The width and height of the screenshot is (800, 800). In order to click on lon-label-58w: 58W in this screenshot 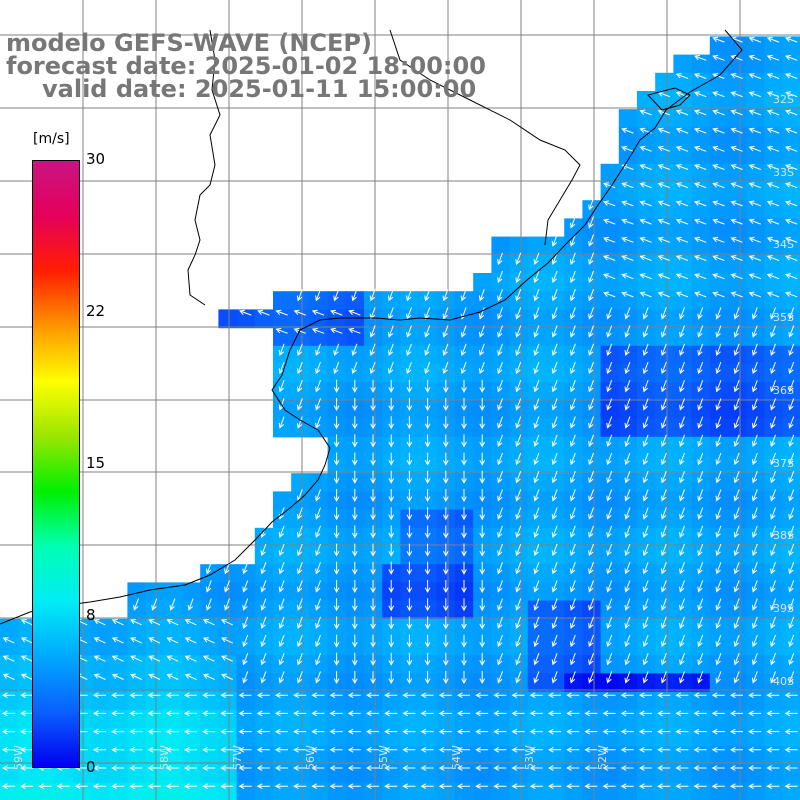, I will do `click(164, 757)`.